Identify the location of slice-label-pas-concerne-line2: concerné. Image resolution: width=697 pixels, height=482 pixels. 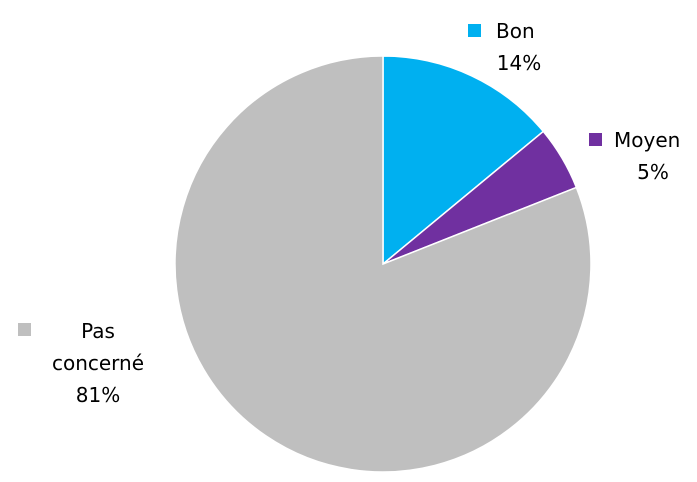
(98, 363).